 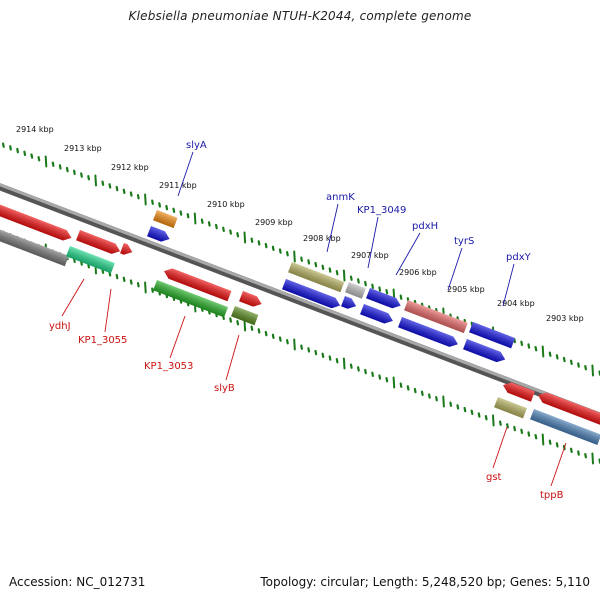 What do you see at coordinates (312, 295) in the screenshot?
I see `feature-blue-anmK` at bounding box center [312, 295].